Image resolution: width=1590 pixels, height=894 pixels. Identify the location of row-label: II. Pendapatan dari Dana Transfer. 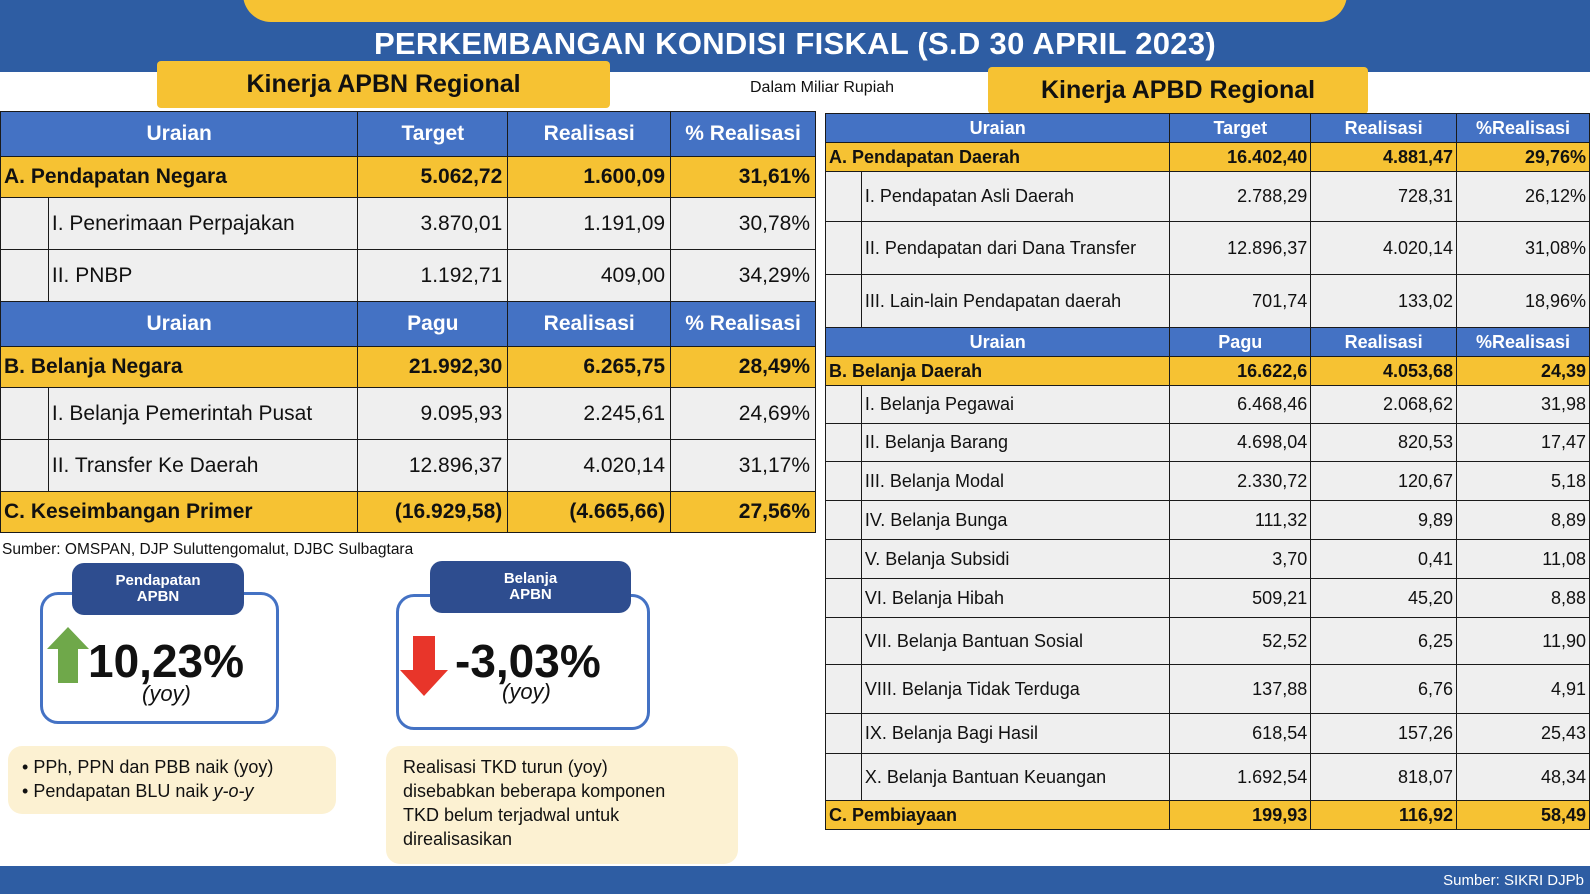
(1015, 248).